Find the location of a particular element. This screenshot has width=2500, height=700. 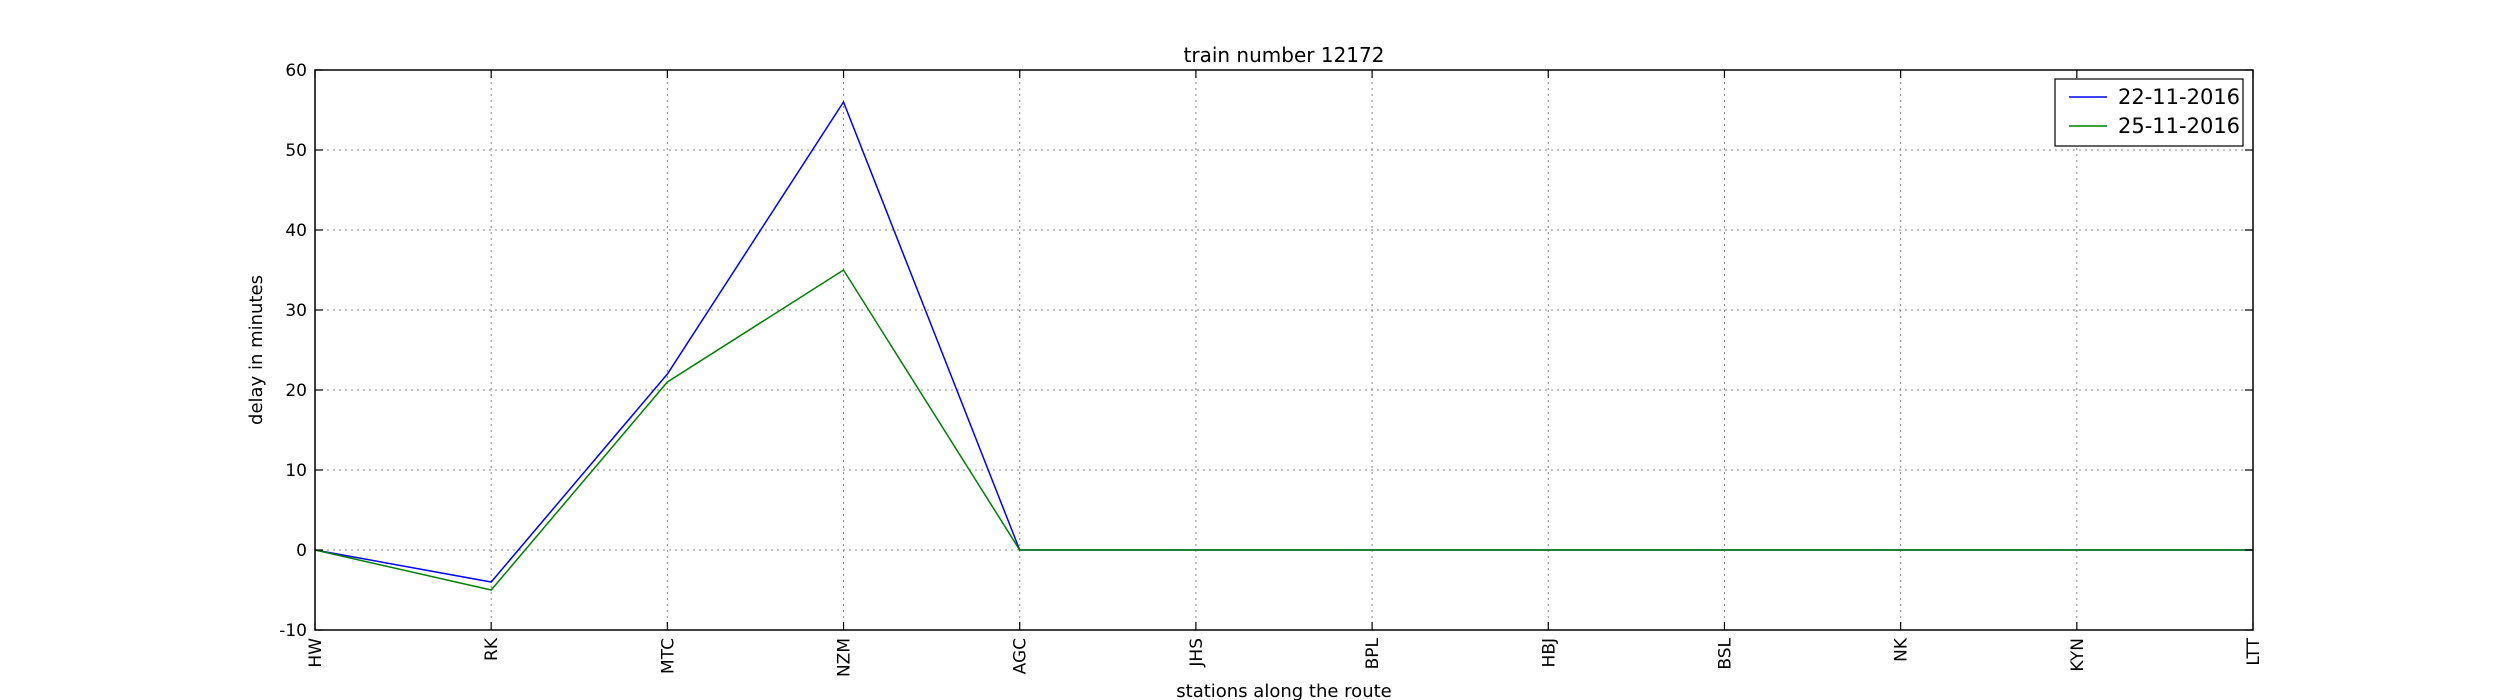

y-tick-label: 40 is located at coordinates (296, 231).